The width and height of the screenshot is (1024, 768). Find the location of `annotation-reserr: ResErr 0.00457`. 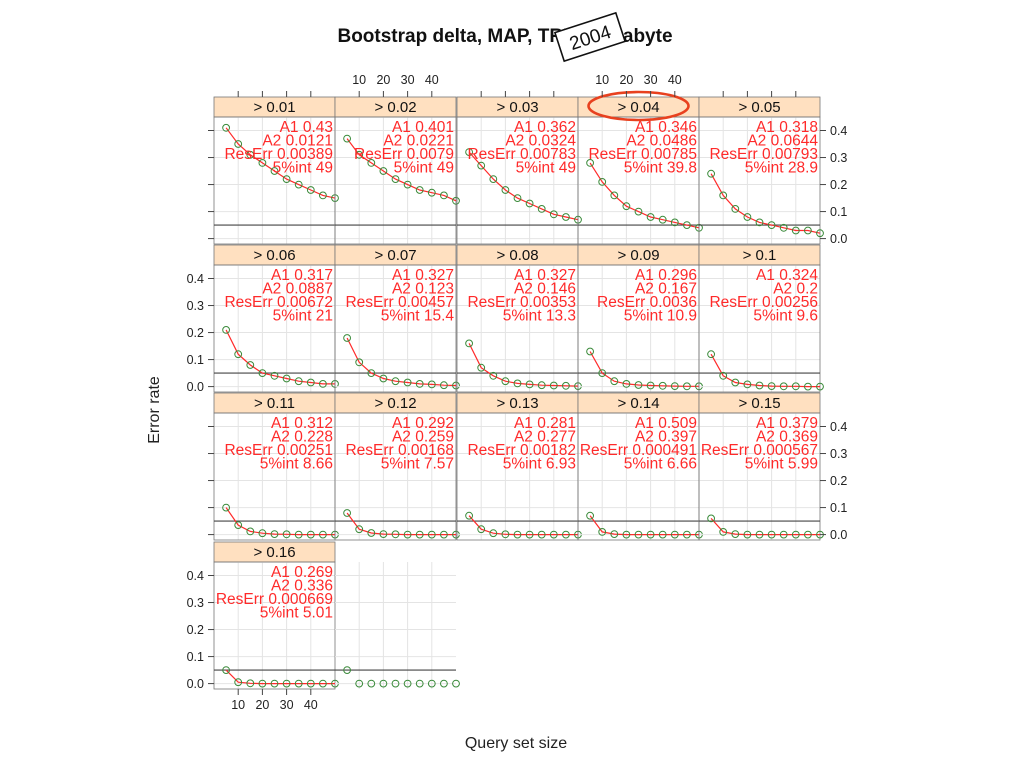

annotation-reserr: ResErr 0.00457 is located at coordinates (399, 302).